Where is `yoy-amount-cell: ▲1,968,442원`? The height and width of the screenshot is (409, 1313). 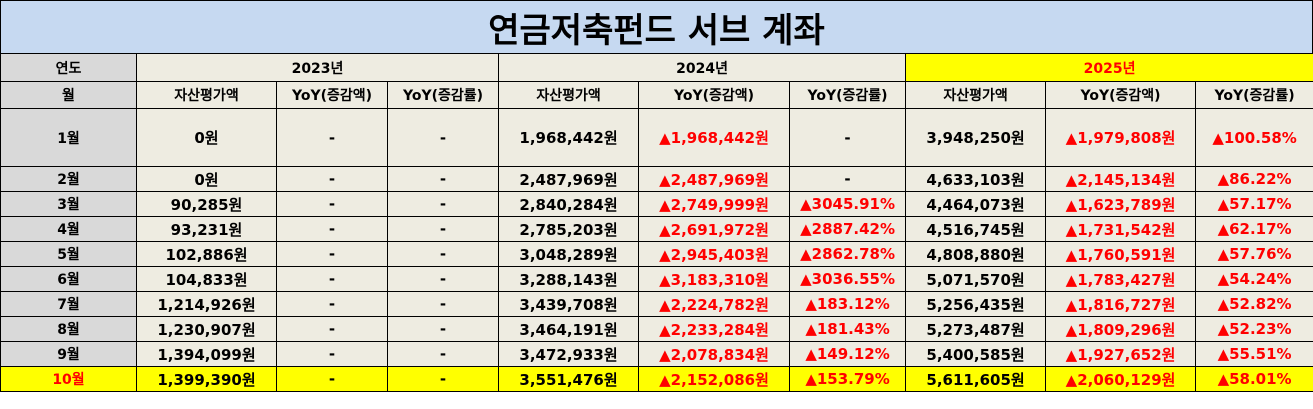
yoy-amount-cell: ▲1,968,442원 is located at coordinates (714, 137).